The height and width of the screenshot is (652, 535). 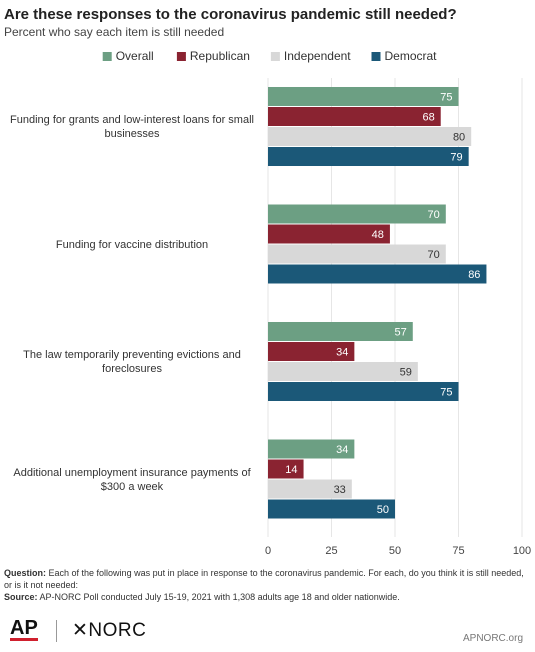 What do you see at coordinates (340, 490) in the screenshot?
I see `value-label: 33` at bounding box center [340, 490].